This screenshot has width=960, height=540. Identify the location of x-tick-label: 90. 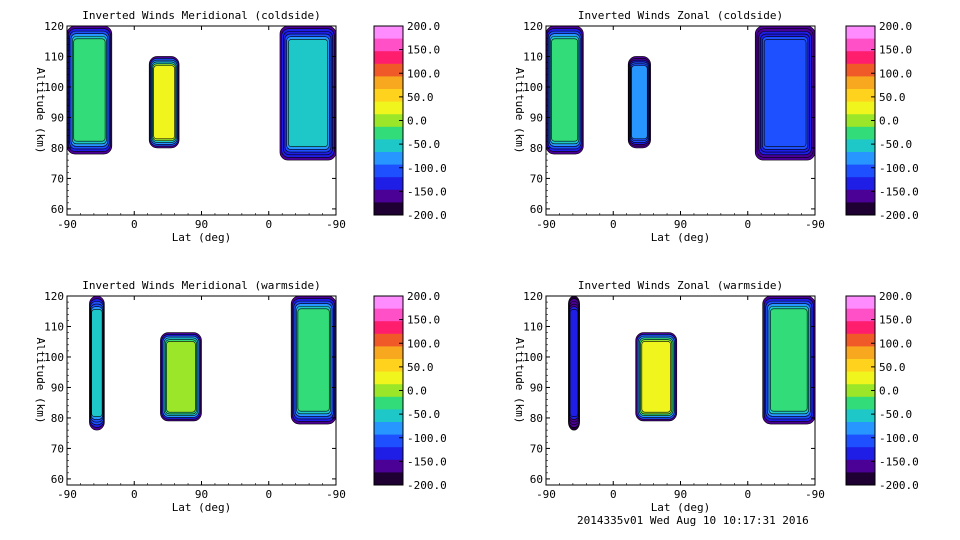
(201, 224).